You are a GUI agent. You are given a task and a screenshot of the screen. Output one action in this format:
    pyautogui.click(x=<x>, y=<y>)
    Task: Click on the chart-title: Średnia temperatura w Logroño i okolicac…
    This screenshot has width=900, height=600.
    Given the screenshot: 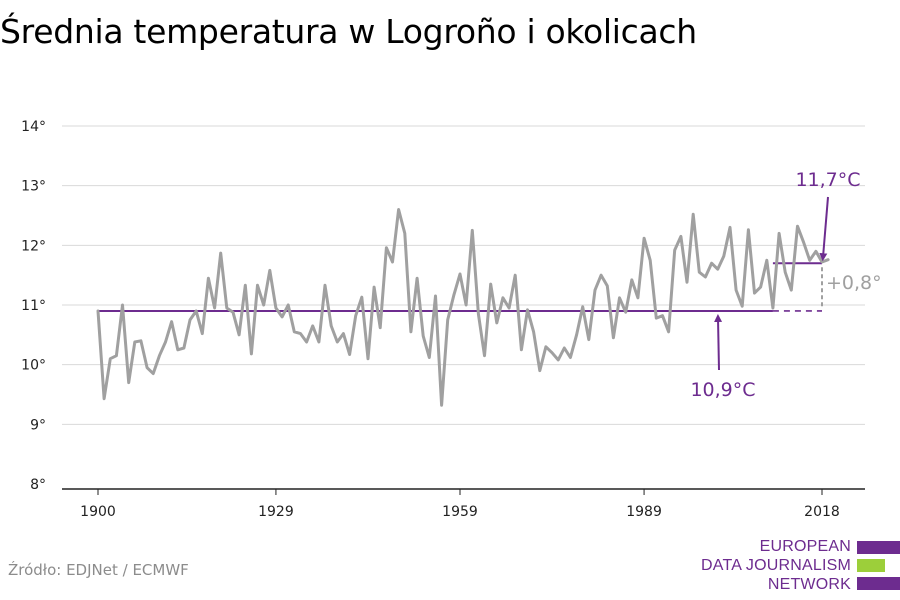 What is the action you would take?
    pyautogui.click(x=348, y=31)
    